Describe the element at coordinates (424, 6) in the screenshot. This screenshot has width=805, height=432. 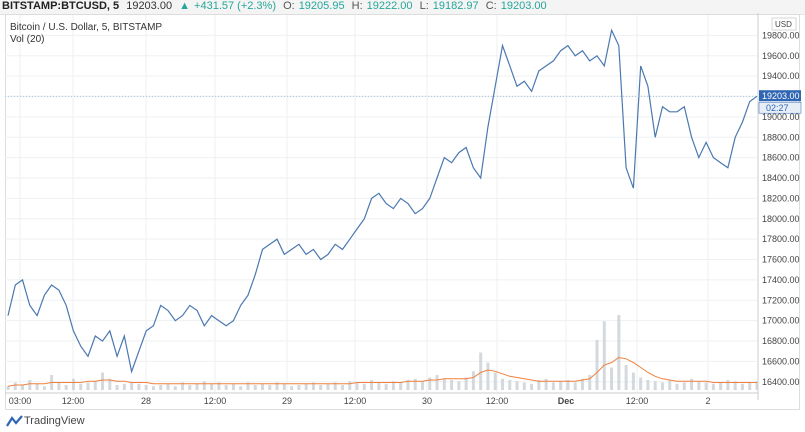
I see `low-label: L:` at that location.